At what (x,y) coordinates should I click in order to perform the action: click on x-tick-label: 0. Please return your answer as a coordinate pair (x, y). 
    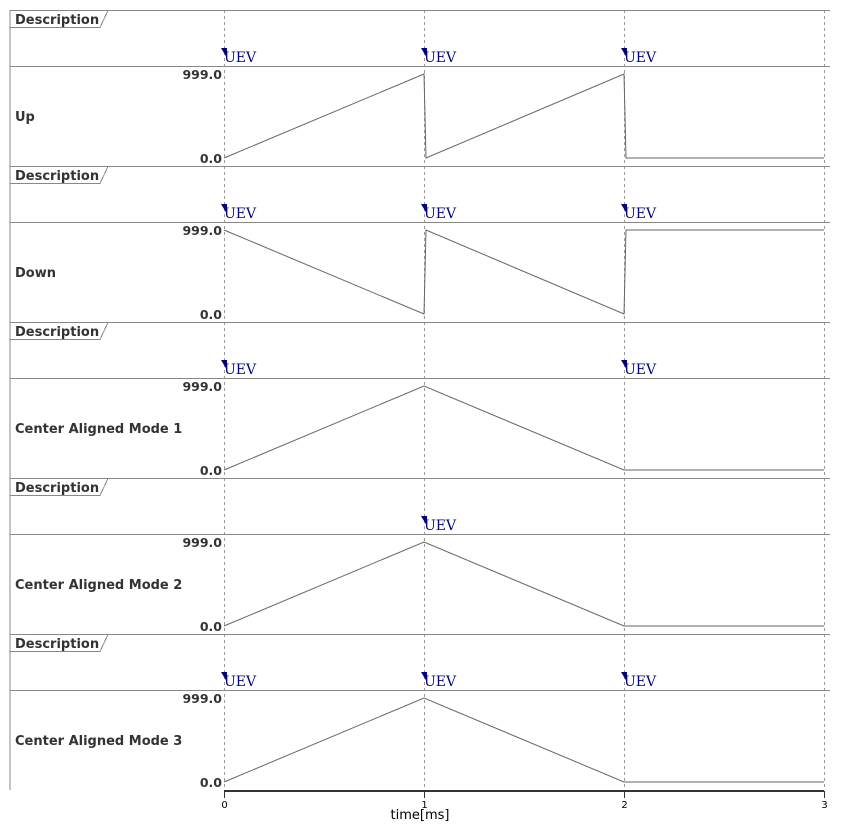
    Looking at the image, I should click on (224, 805).